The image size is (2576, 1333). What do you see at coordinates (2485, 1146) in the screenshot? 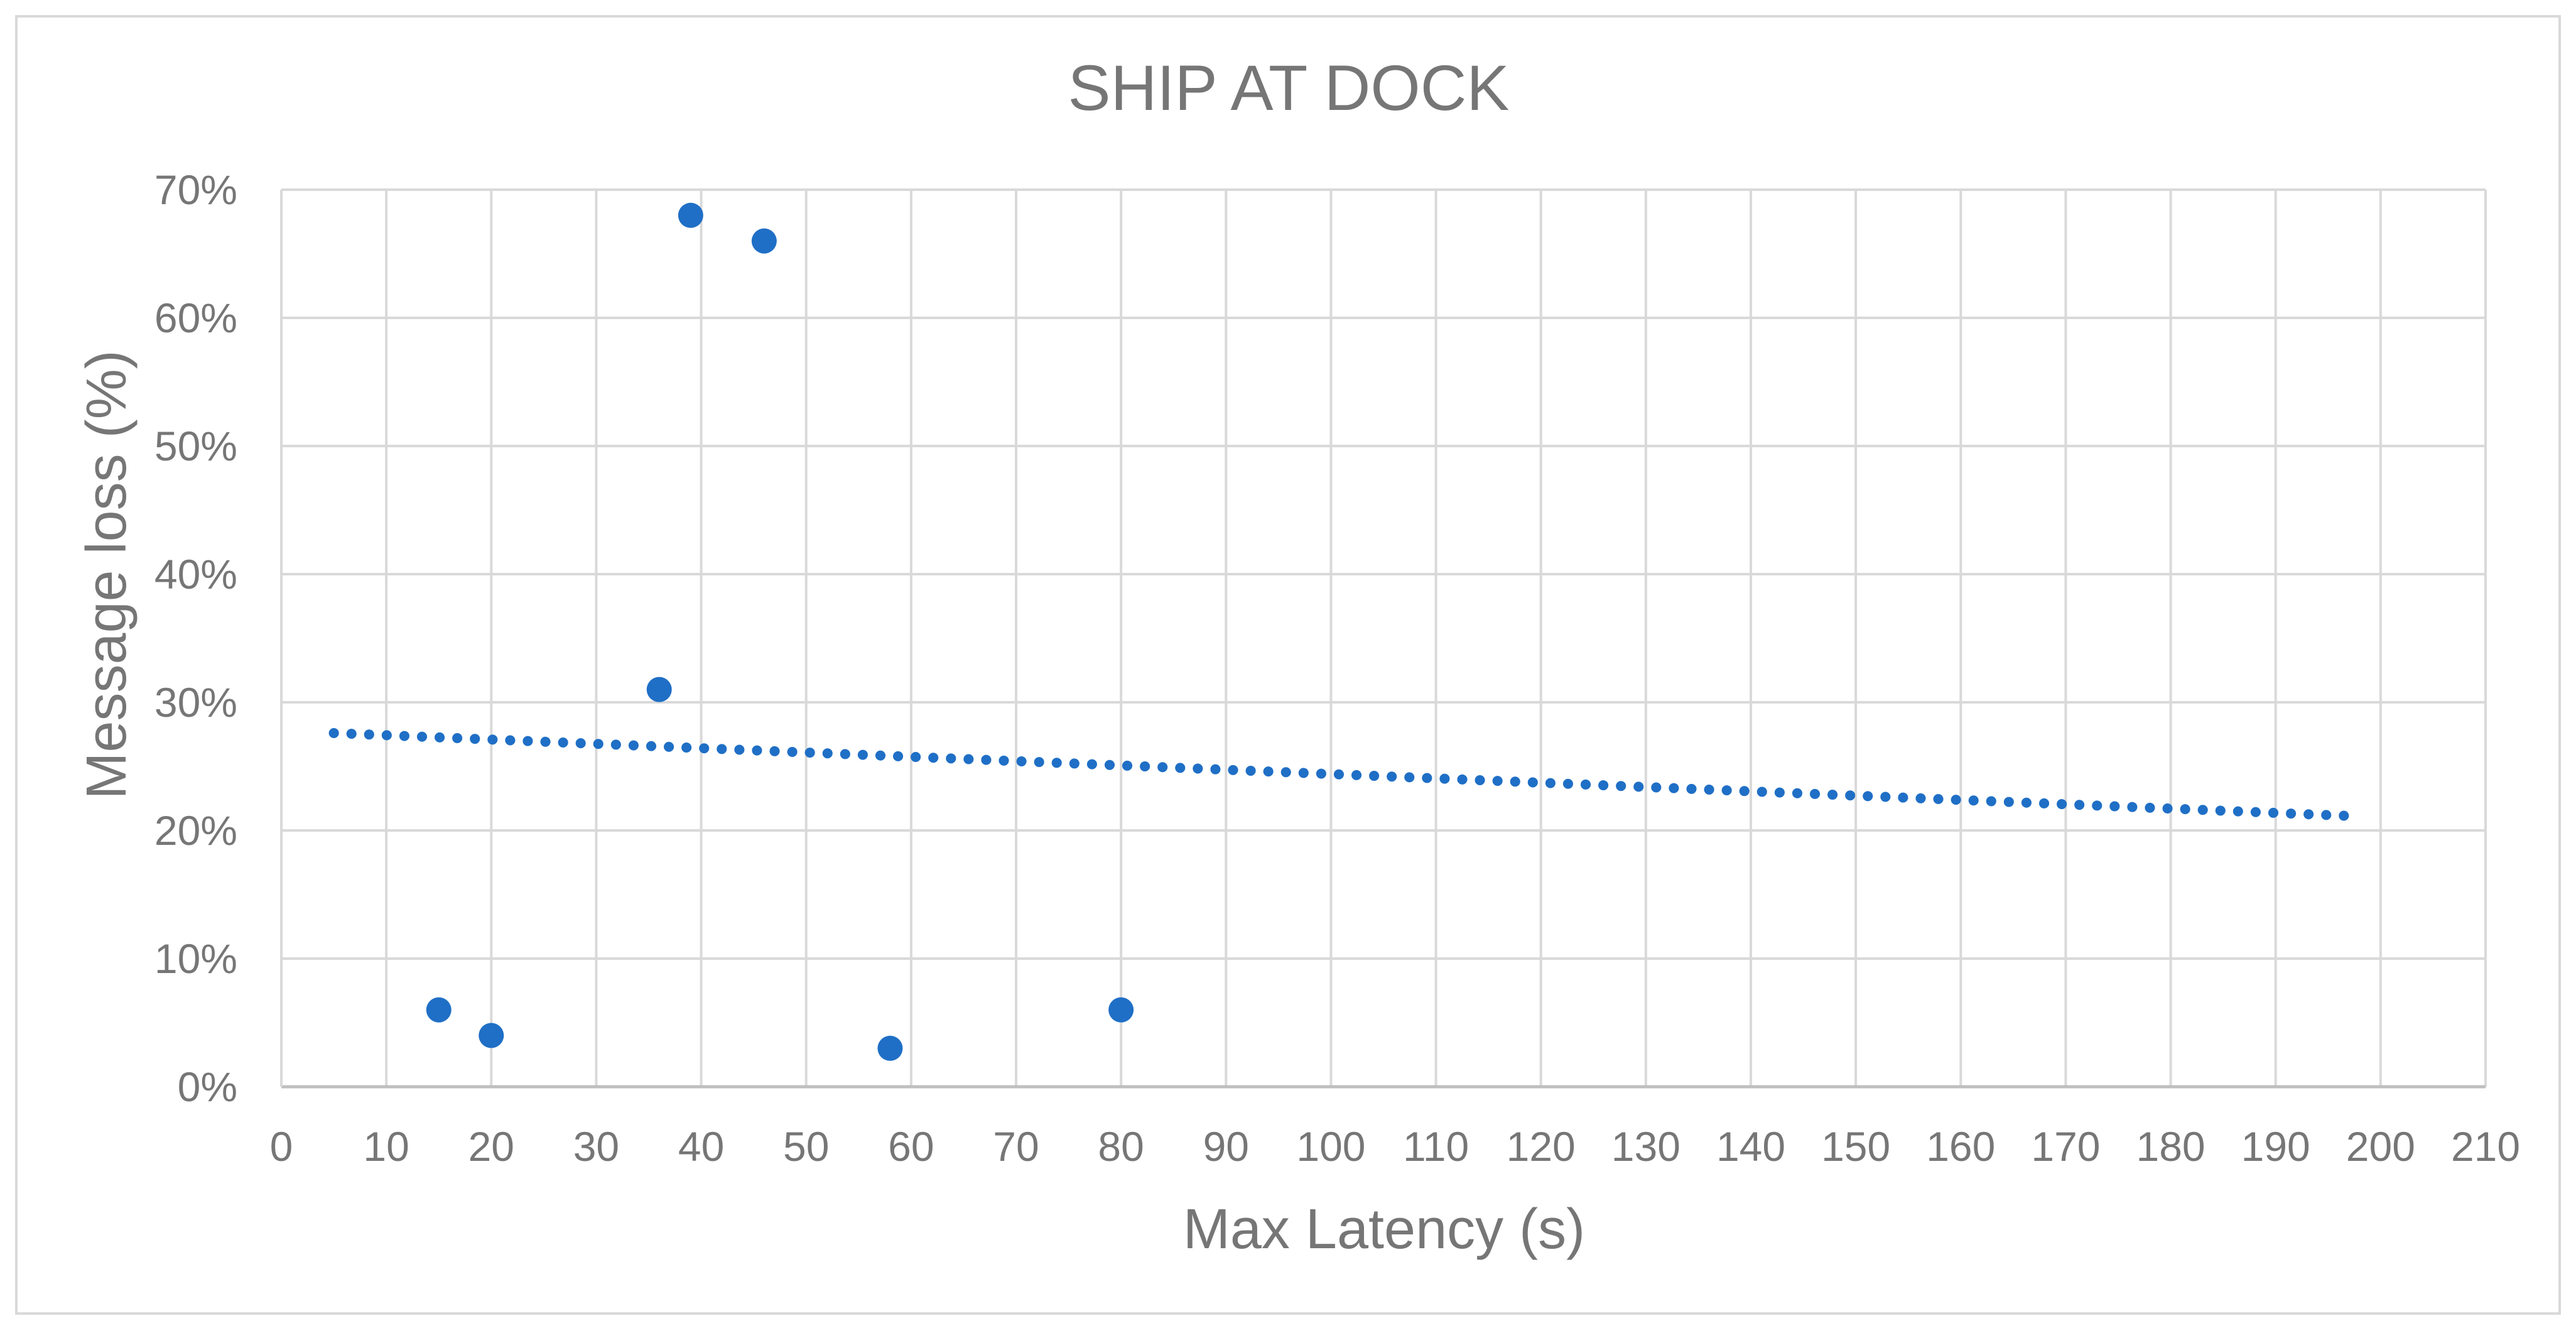
I see `x-tick-label: 210` at bounding box center [2485, 1146].